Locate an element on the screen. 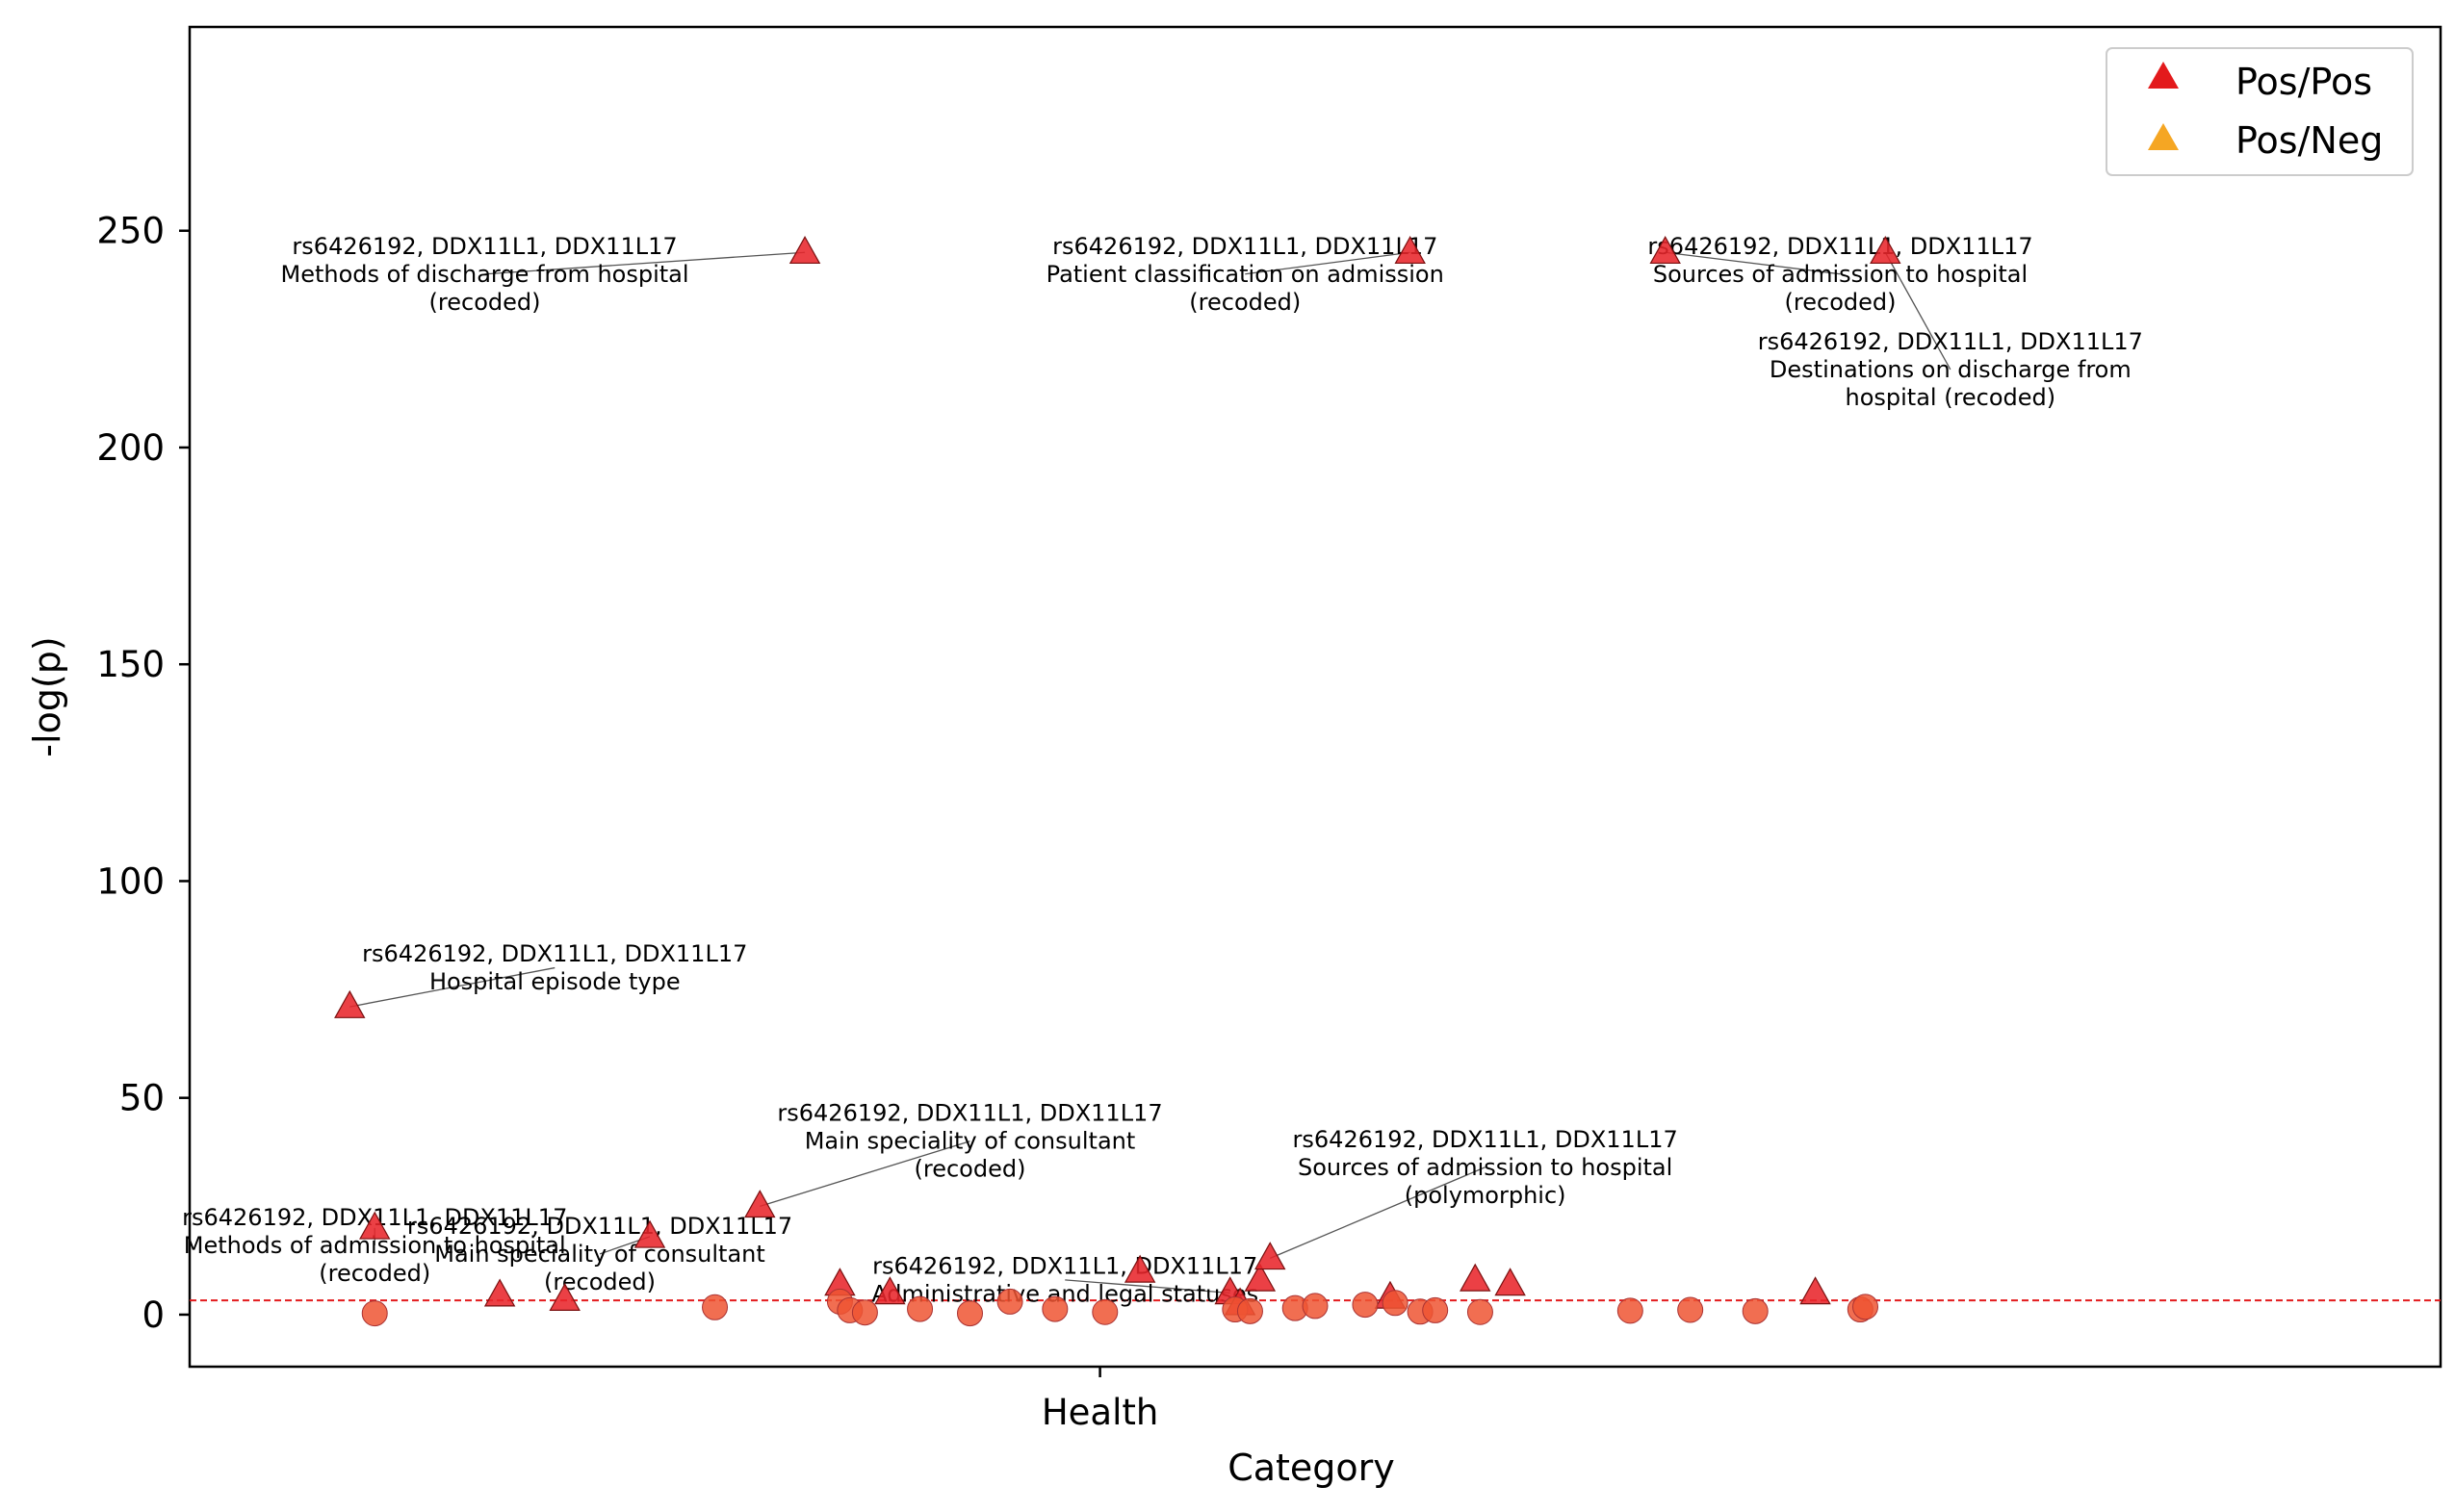 The image size is (2455, 1512). annotation-label: Patient classification on admission is located at coordinates (1245, 274).